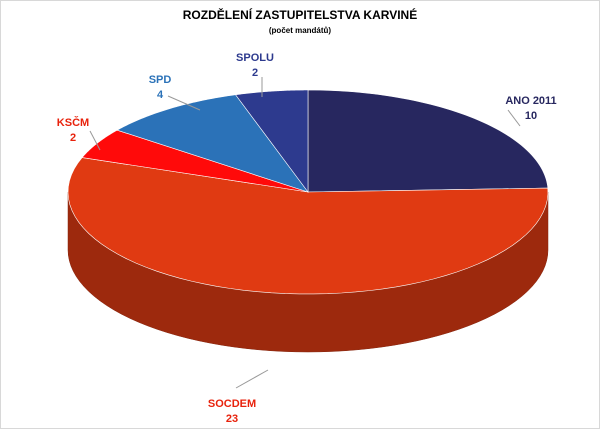 This screenshot has width=600, height=429. What do you see at coordinates (73, 122) in the screenshot?
I see `data-label-name: KSČM` at bounding box center [73, 122].